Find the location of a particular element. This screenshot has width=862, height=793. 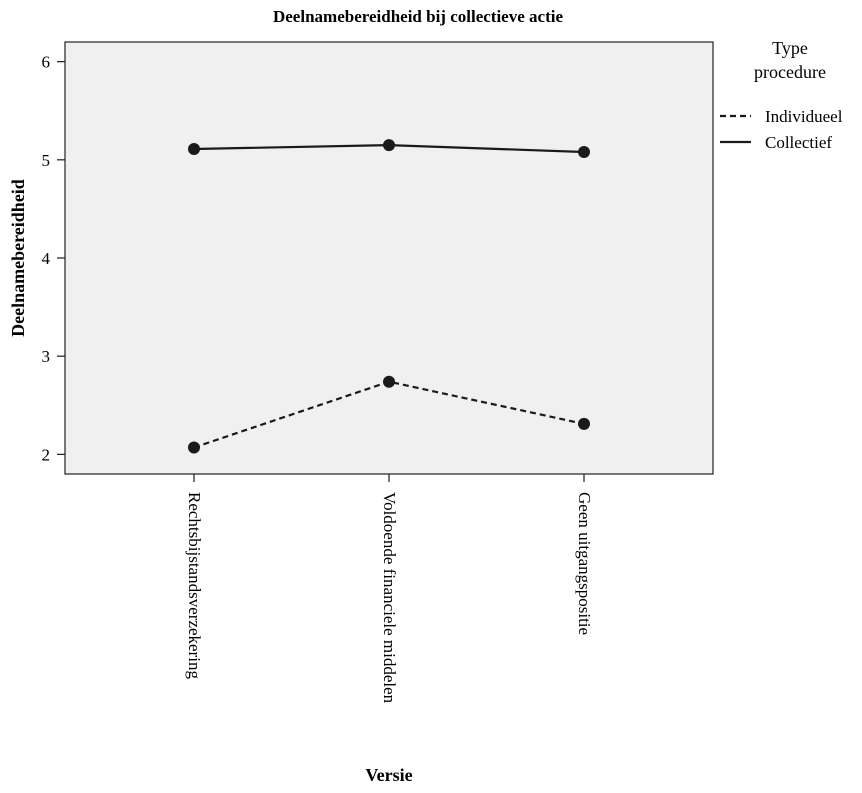

y-tick-label: 3 is located at coordinates (46, 356).